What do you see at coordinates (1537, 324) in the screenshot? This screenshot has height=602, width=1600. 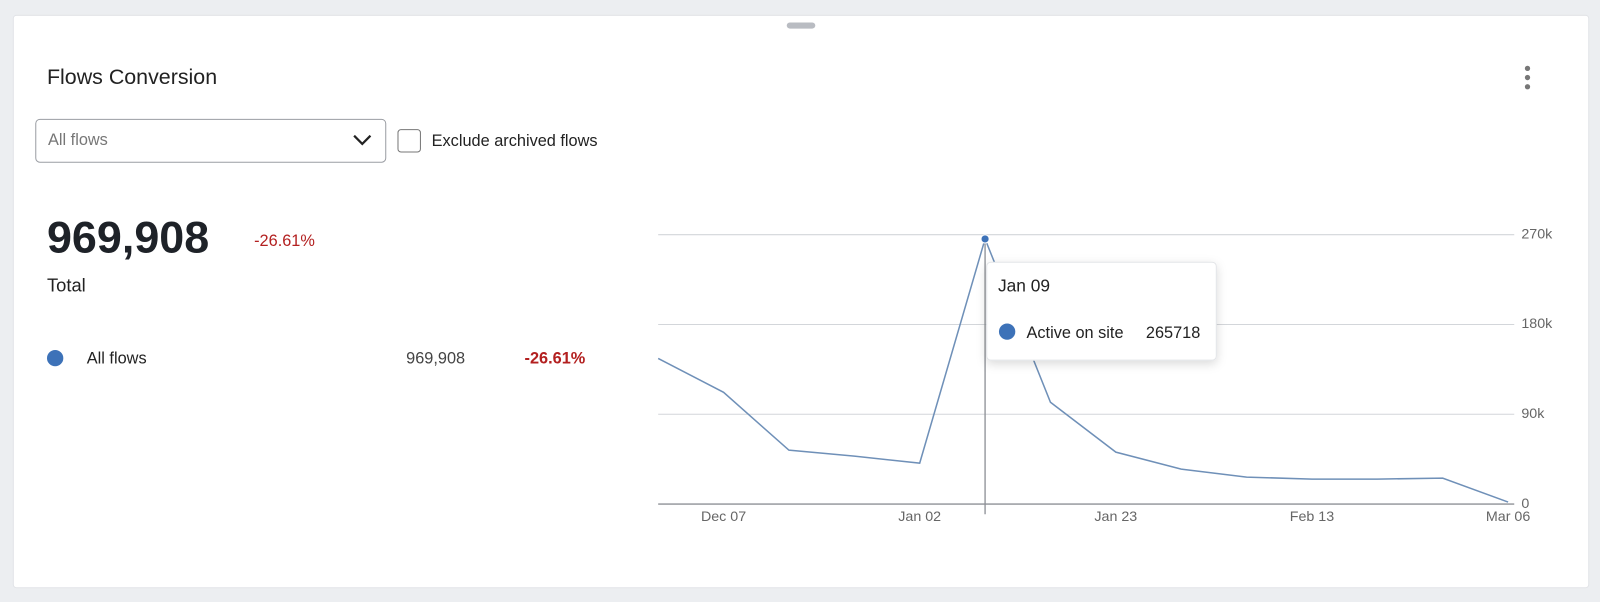 I see `y-tick-label: 180k` at bounding box center [1537, 324].